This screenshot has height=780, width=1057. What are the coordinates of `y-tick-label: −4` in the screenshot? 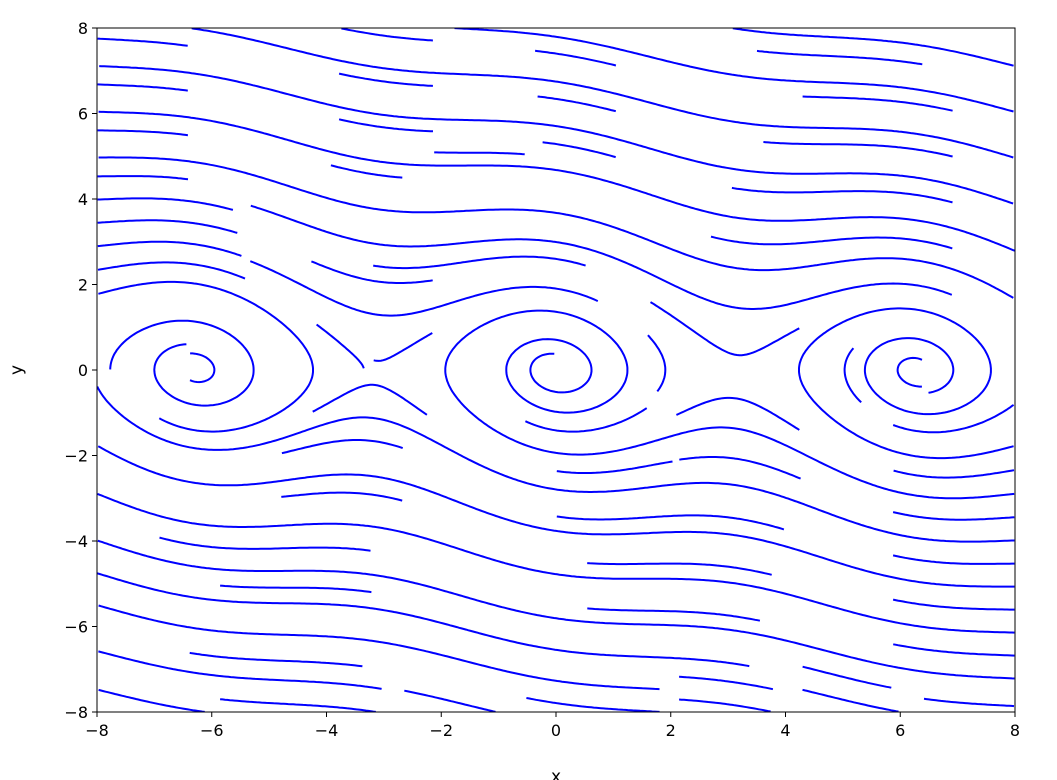 It's located at (76, 541).